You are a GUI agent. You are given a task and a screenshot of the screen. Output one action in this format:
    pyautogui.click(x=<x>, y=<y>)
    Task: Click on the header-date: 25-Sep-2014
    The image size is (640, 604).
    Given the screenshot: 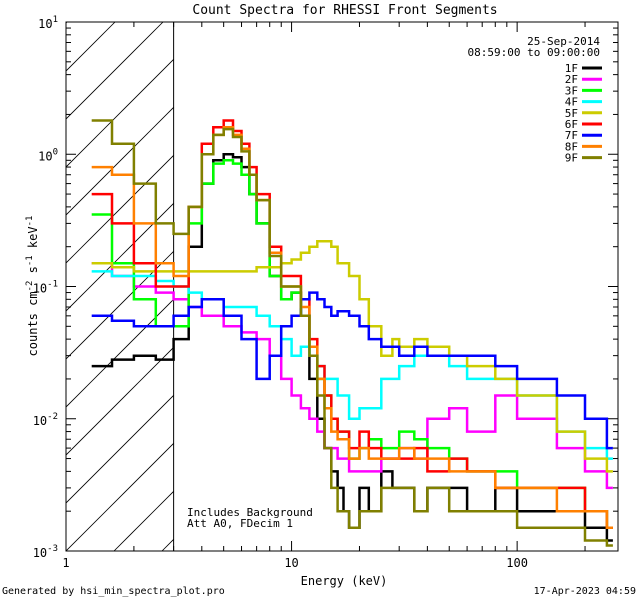 What is the action you would take?
    pyautogui.click(x=563, y=41)
    